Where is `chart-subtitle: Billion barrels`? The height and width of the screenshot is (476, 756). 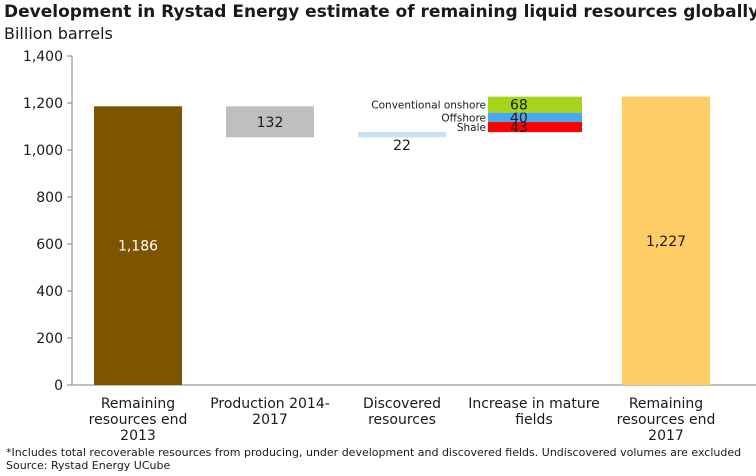
chart-subtitle: Billion barrels is located at coordinates (58, 33).